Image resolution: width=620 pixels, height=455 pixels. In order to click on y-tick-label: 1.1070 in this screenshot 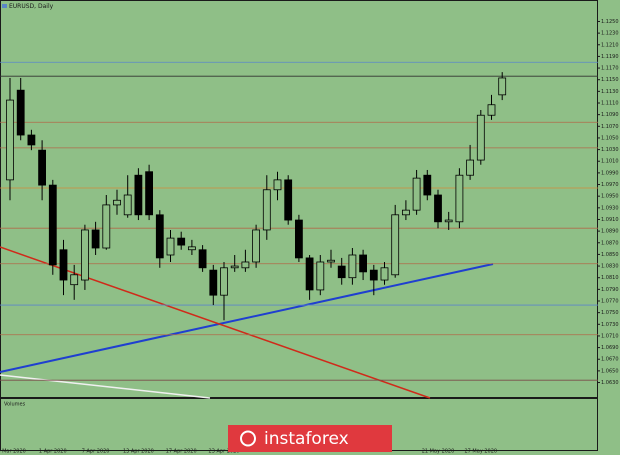, I will do `click(610, 127)`.